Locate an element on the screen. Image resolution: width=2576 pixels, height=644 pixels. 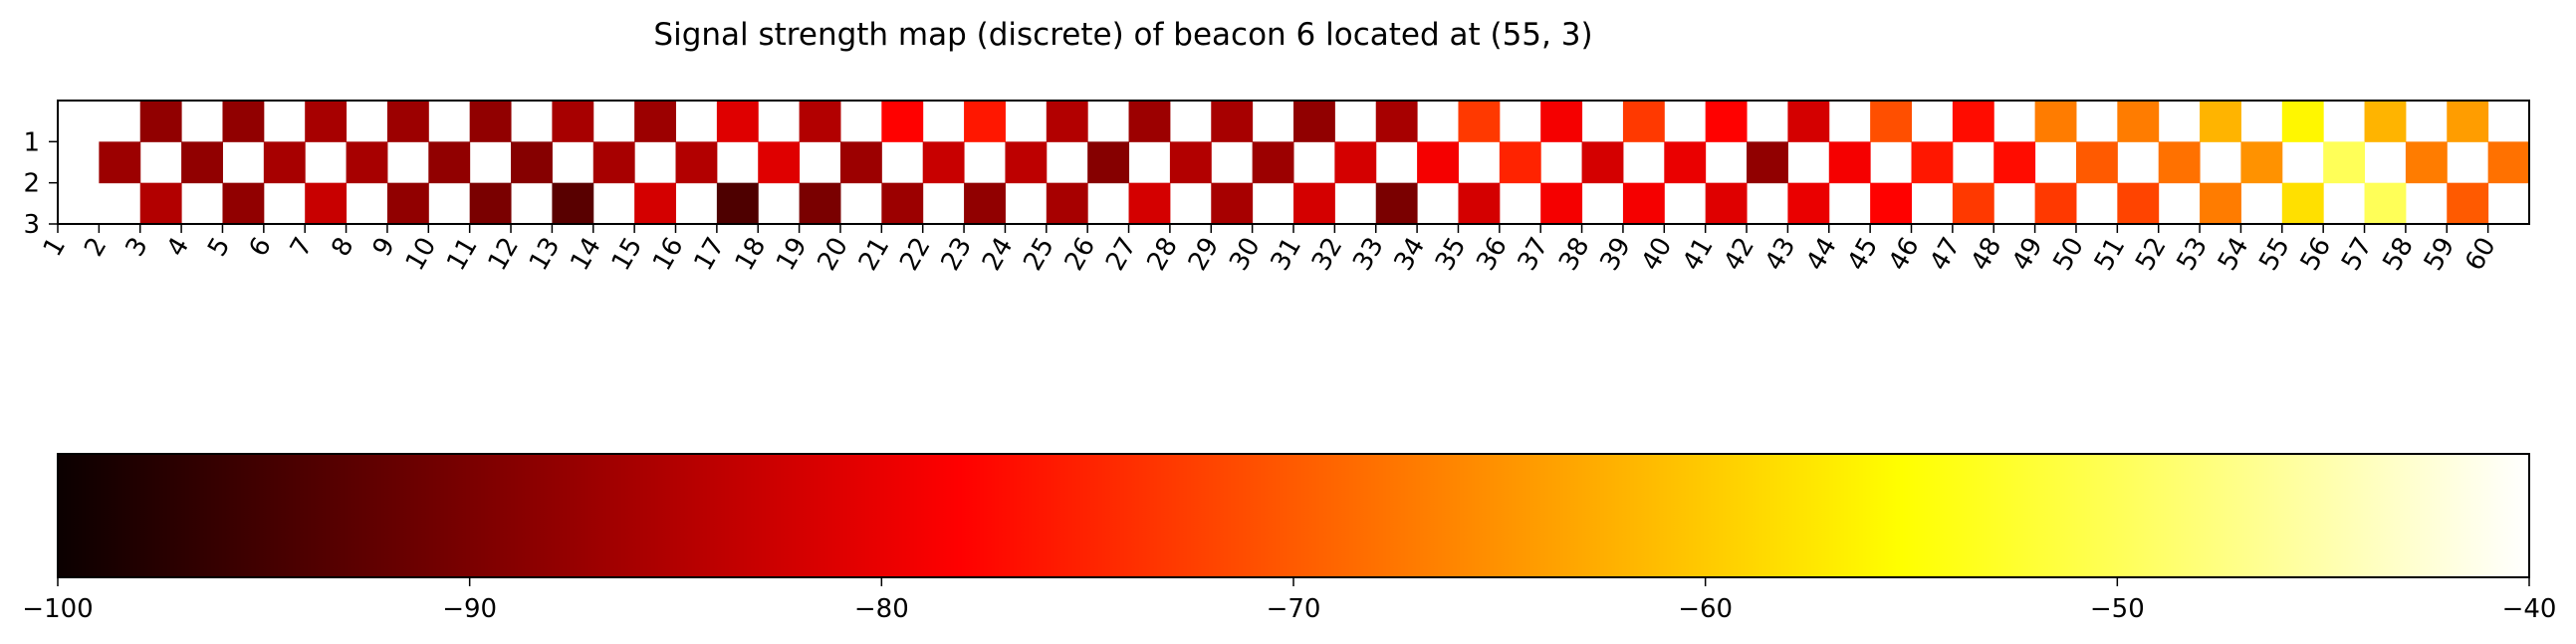
x-tick-label: 7 is located at coordinates (302, 247).